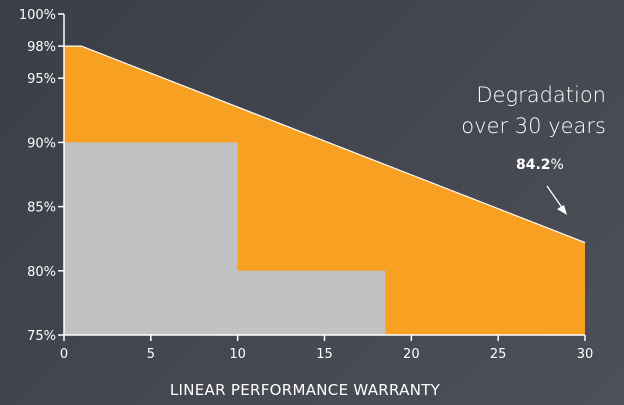 The width and height of the screenshot is (624, 405). I want to click on annotation-line-1: Degradation, so click(541, 95).